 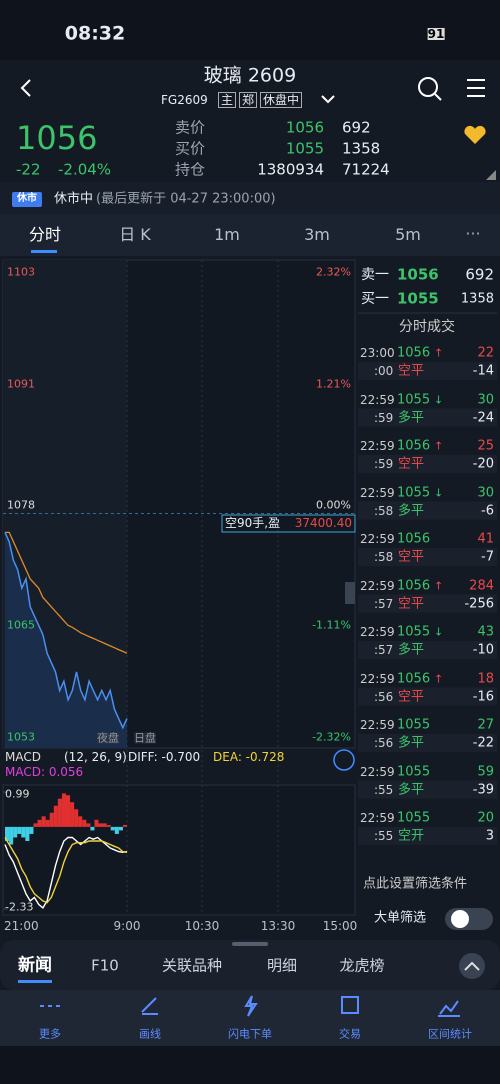 What do you see at coordinates (476, 88) in the screenshot?
I see `menu-icon` at bounding box center [476, 88].